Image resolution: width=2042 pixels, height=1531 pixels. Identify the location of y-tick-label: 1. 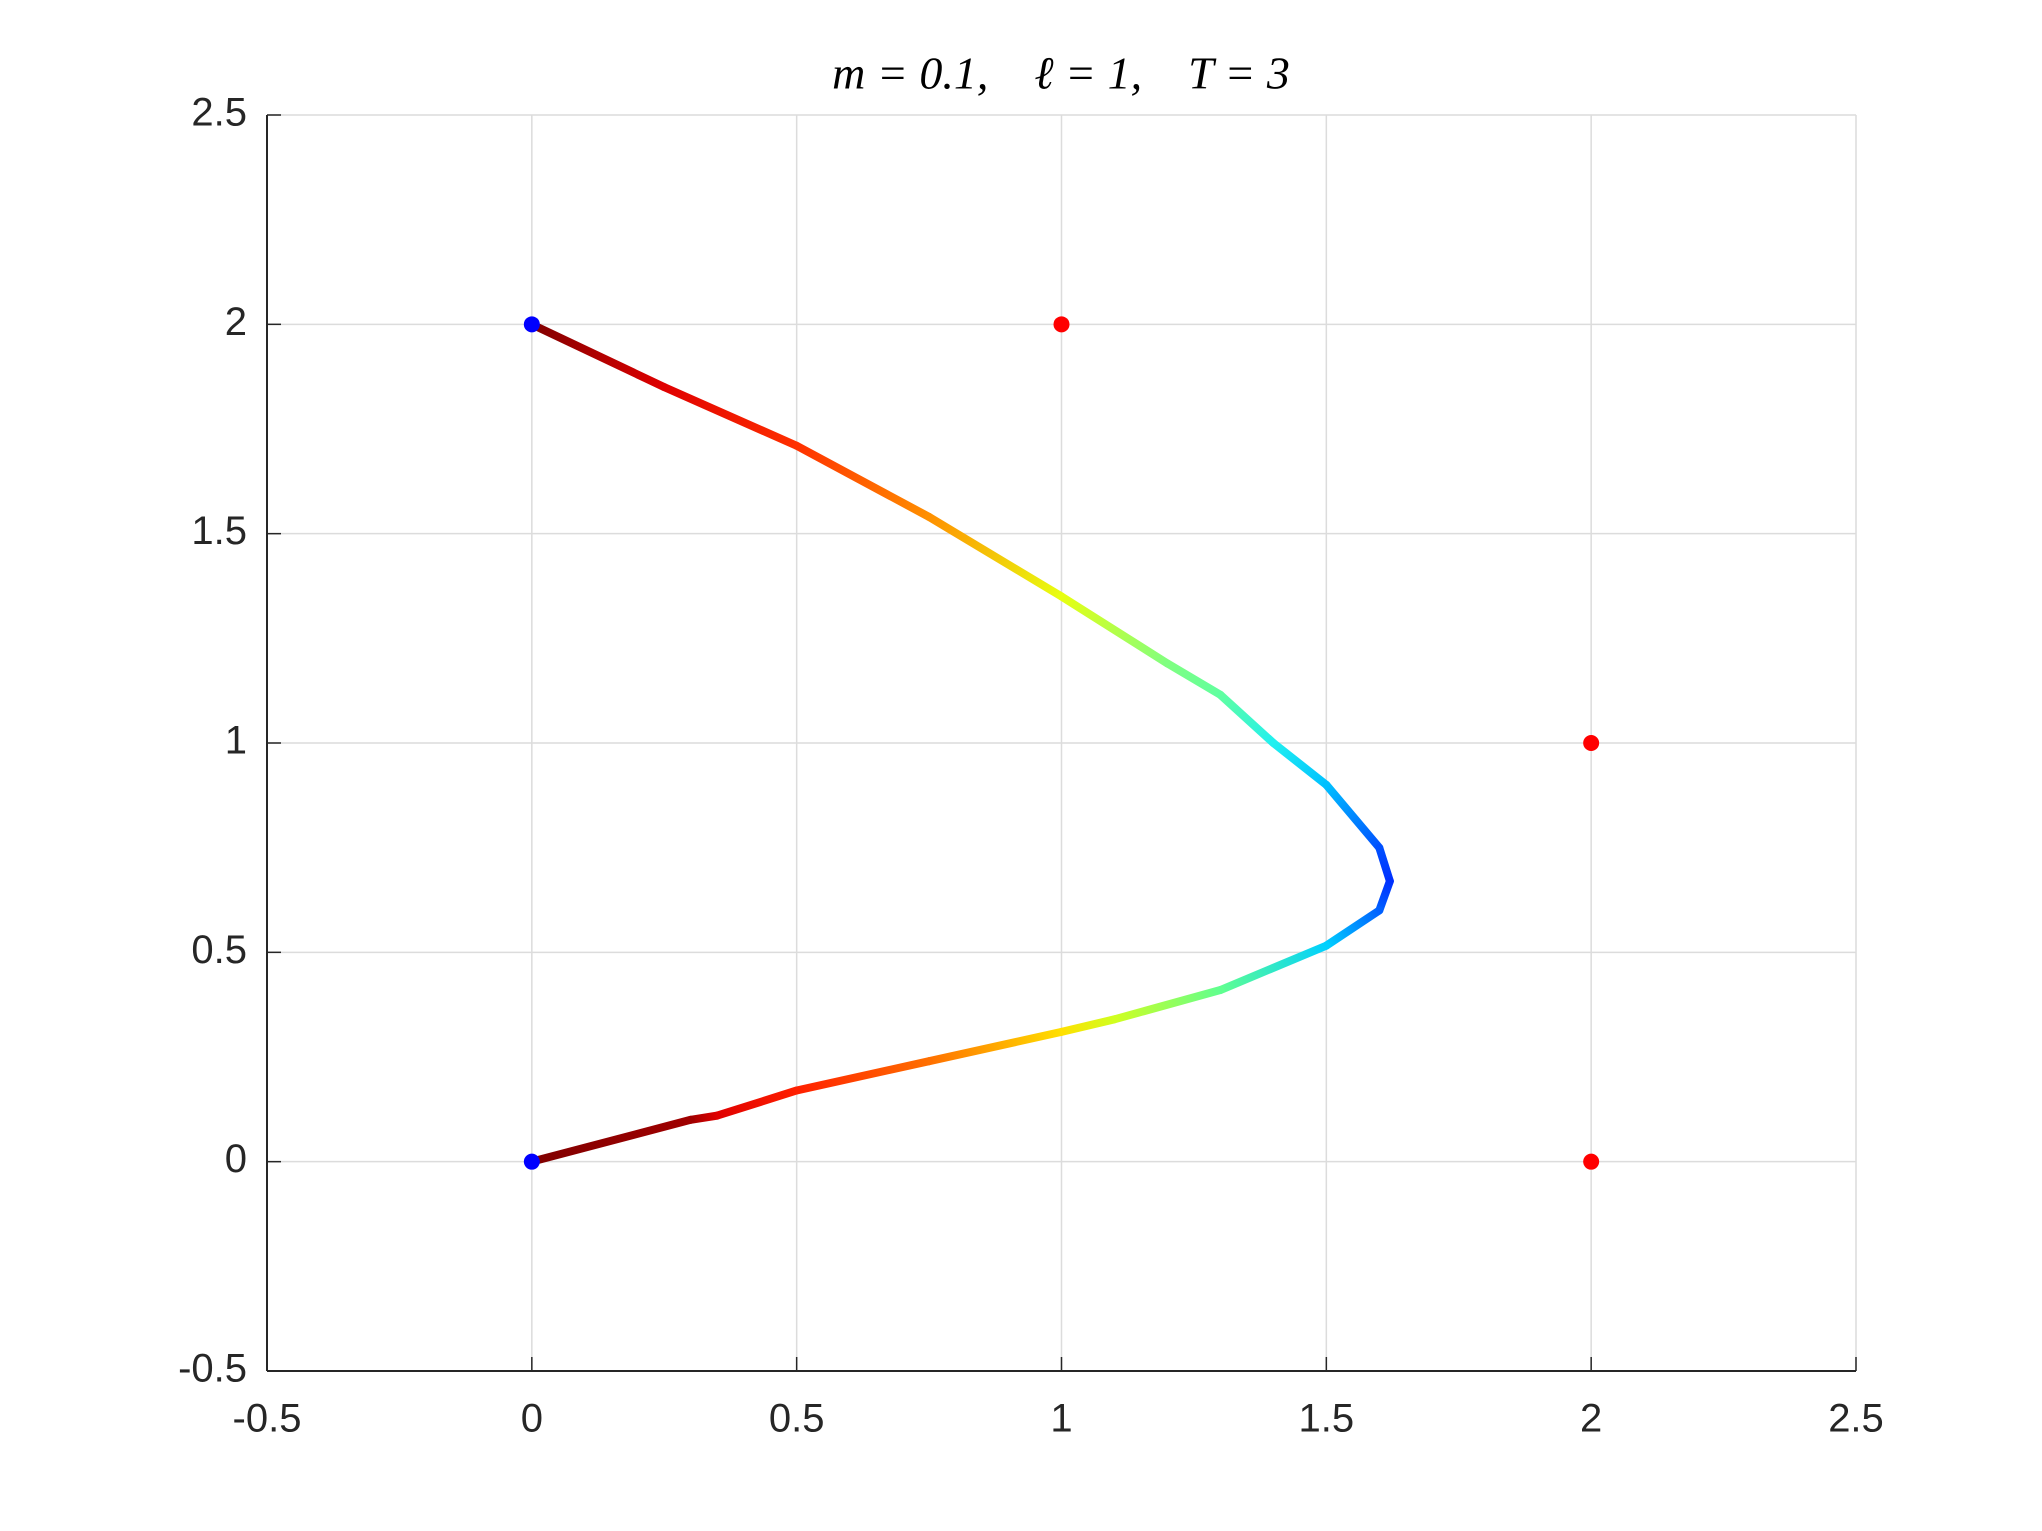
(236, 741).